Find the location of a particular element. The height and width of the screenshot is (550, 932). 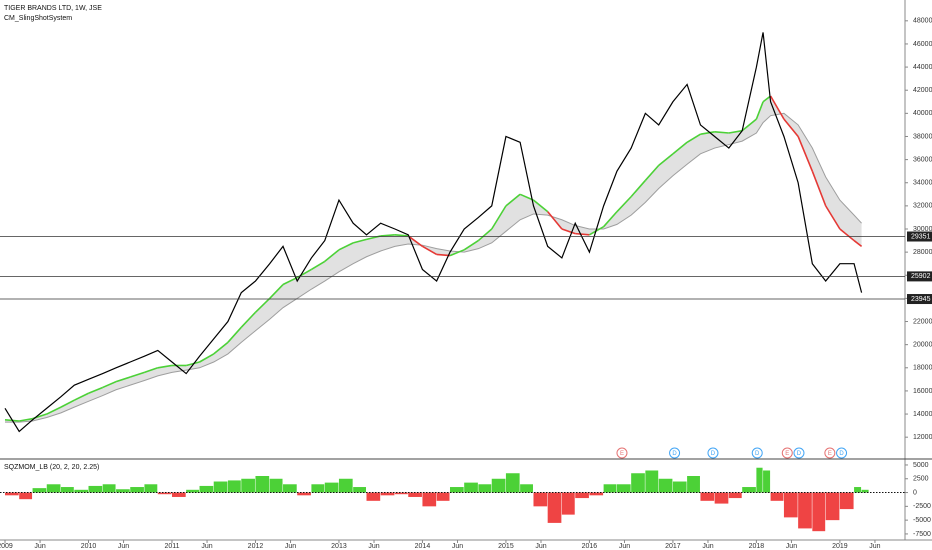

signal-label: D is located at coordinates (713, 454).